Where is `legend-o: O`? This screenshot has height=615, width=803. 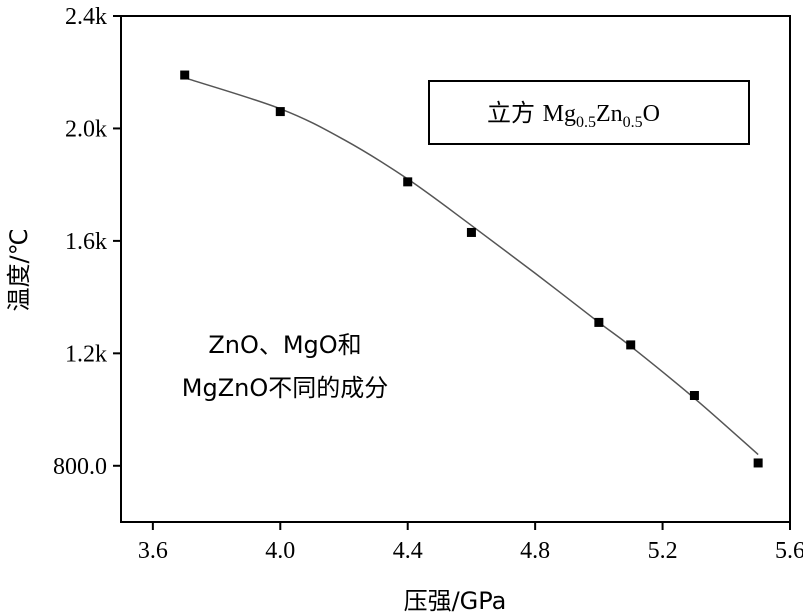
legend-o: O is located at coordinates (651, 114).